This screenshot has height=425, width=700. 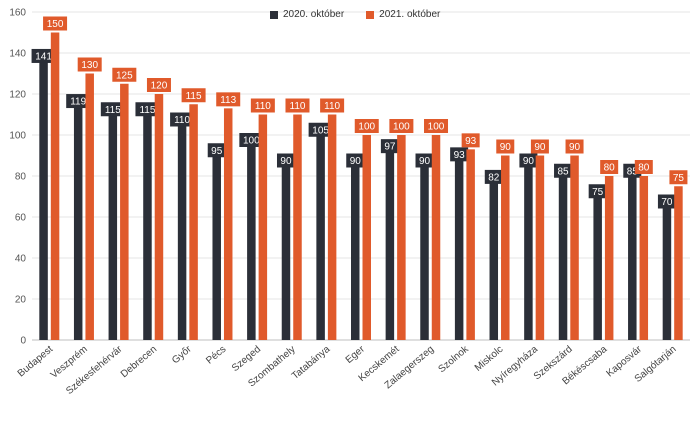 What do you see at coordinates (370, 14) in the screenshot?
I see `legend-swatch-2021` at bounding box center [370, 14].